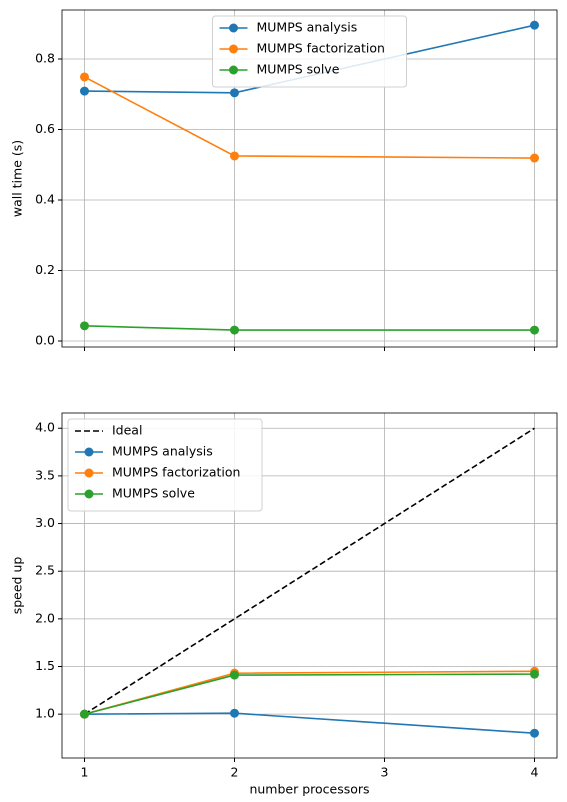  I want to click on y-tick-label: 1.0, so click(45, 713).